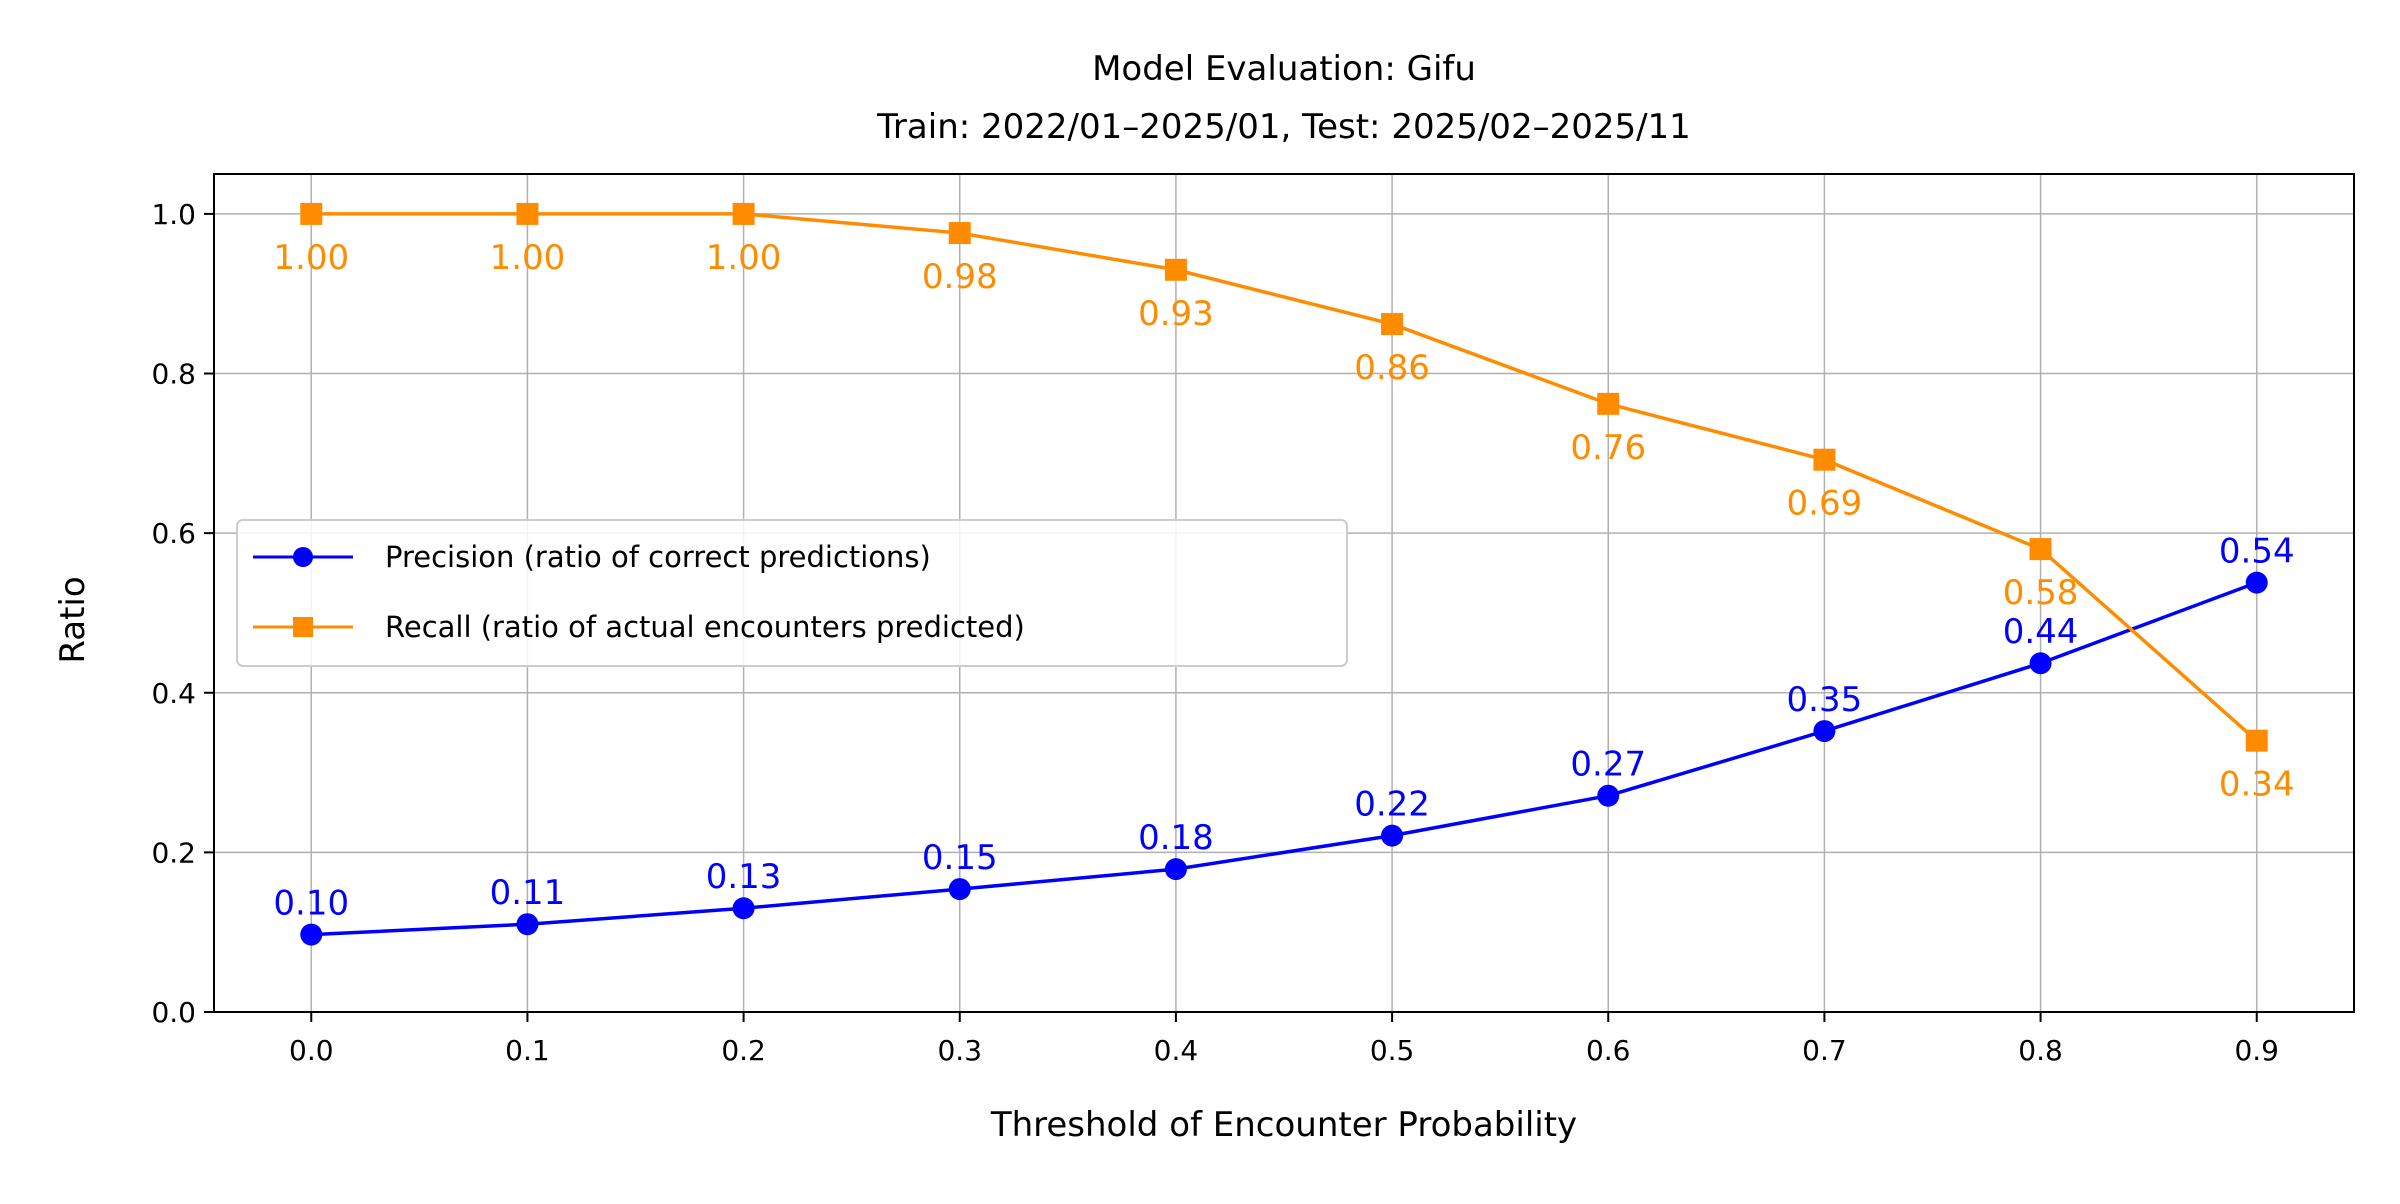  Describe the element at coordinates (311, 904) in the screenshot. I see `data-label: 0.10` at that location.